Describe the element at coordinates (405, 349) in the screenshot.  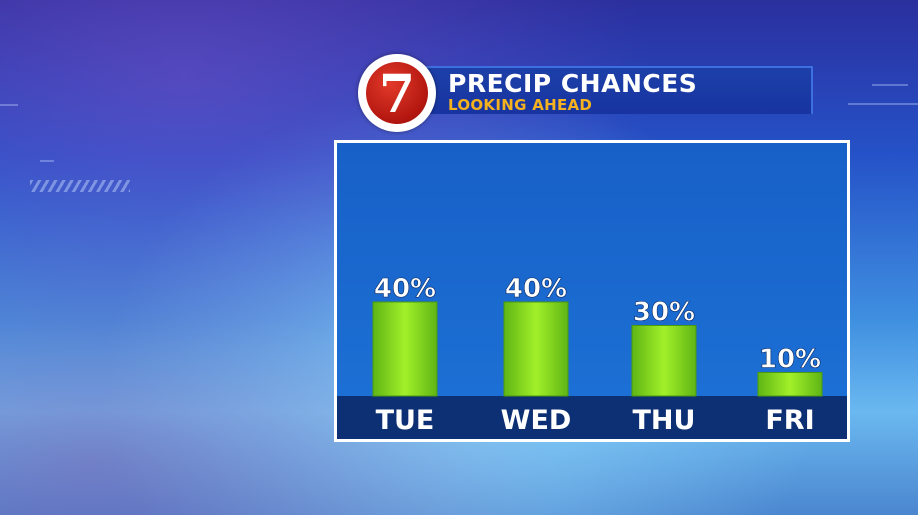
I see `bar-tue` at that location.